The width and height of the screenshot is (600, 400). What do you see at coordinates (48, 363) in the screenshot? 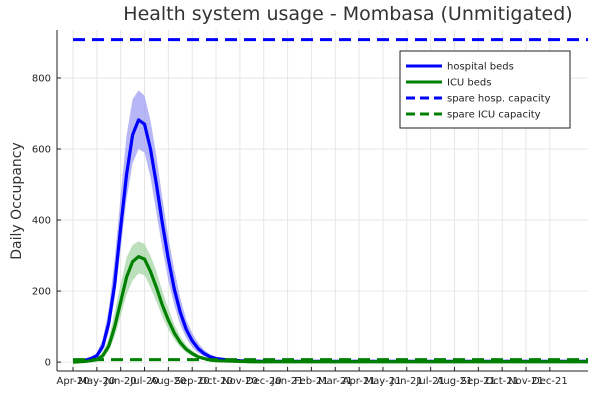
I see `y-tick-label: 0` at bounding box center [48, 363].